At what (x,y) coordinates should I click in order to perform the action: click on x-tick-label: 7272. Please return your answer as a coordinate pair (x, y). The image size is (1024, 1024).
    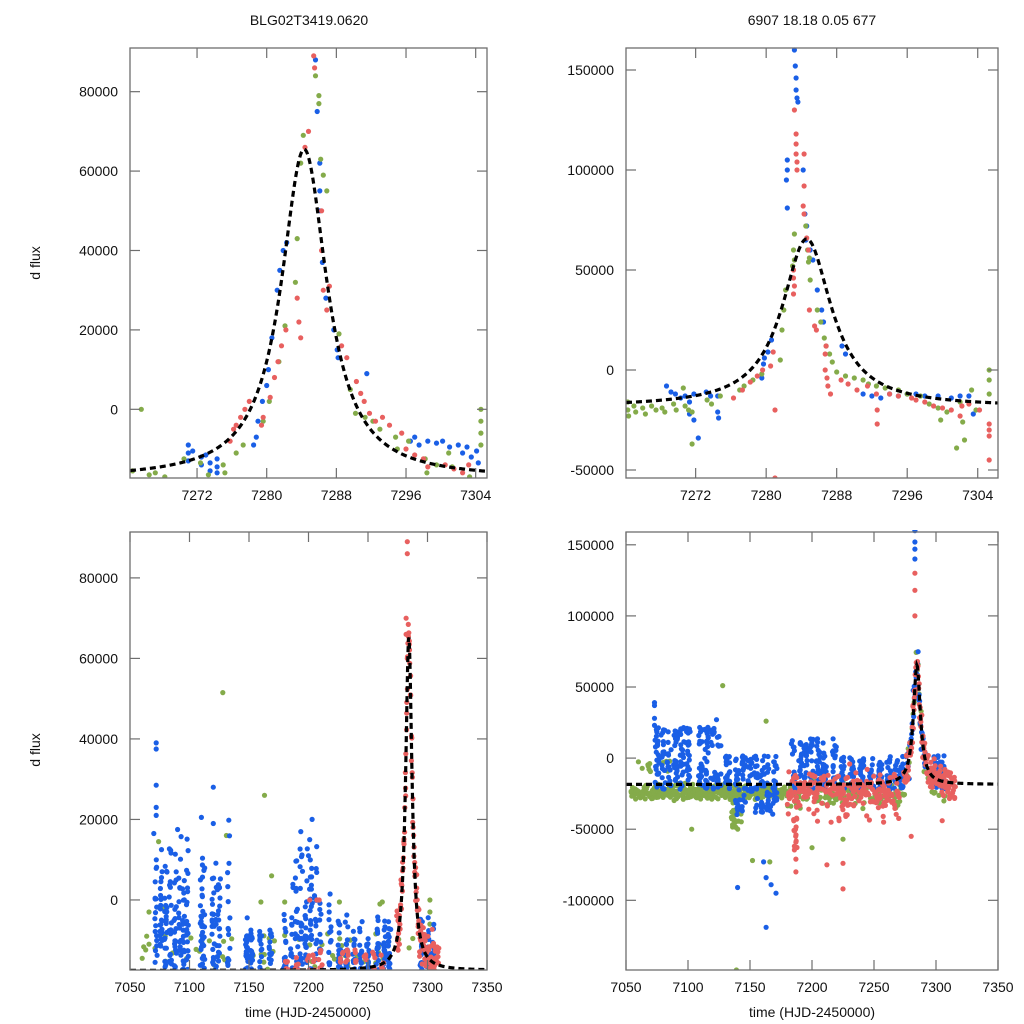
    Looking at the image, I should click on (695, 495).